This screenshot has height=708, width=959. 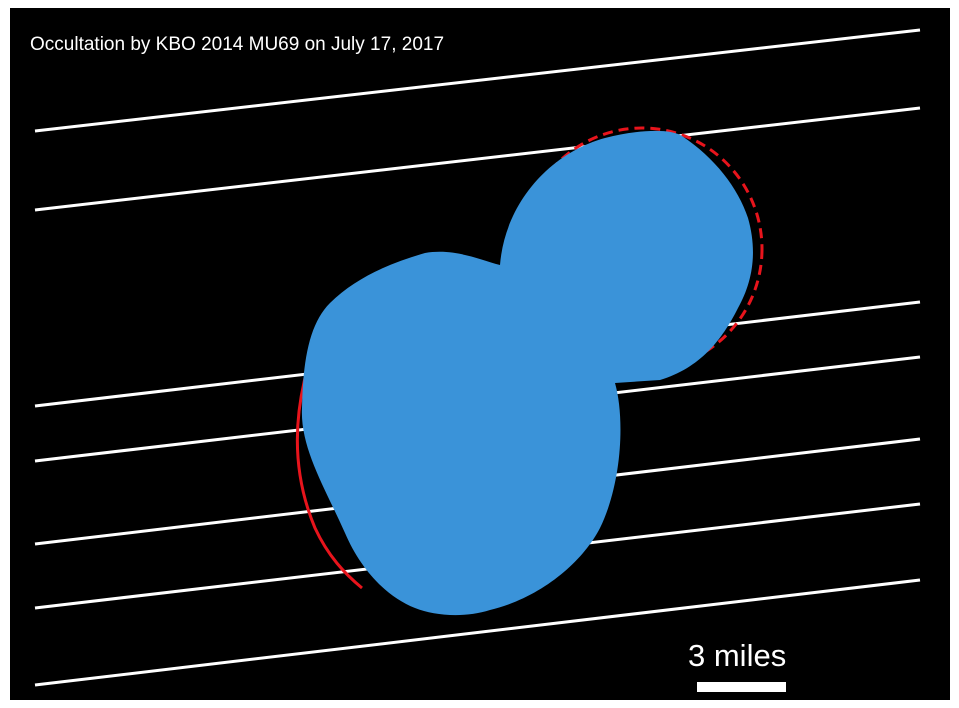 I want to click on scale-bar-label: 3 miles, so click(x=737, y=655).